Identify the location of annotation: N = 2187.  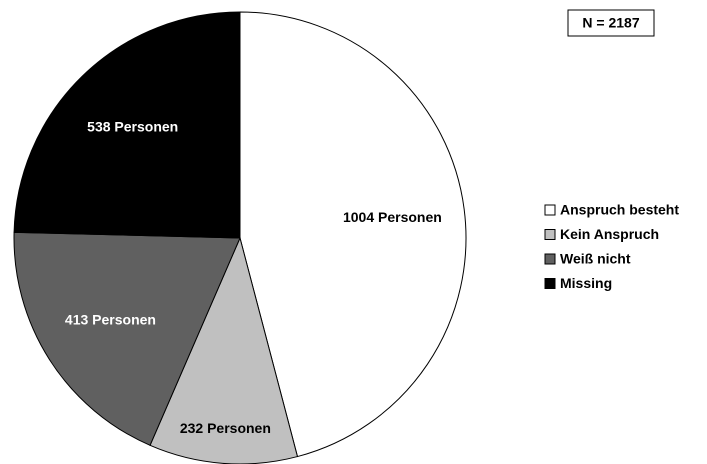
(610, 23).